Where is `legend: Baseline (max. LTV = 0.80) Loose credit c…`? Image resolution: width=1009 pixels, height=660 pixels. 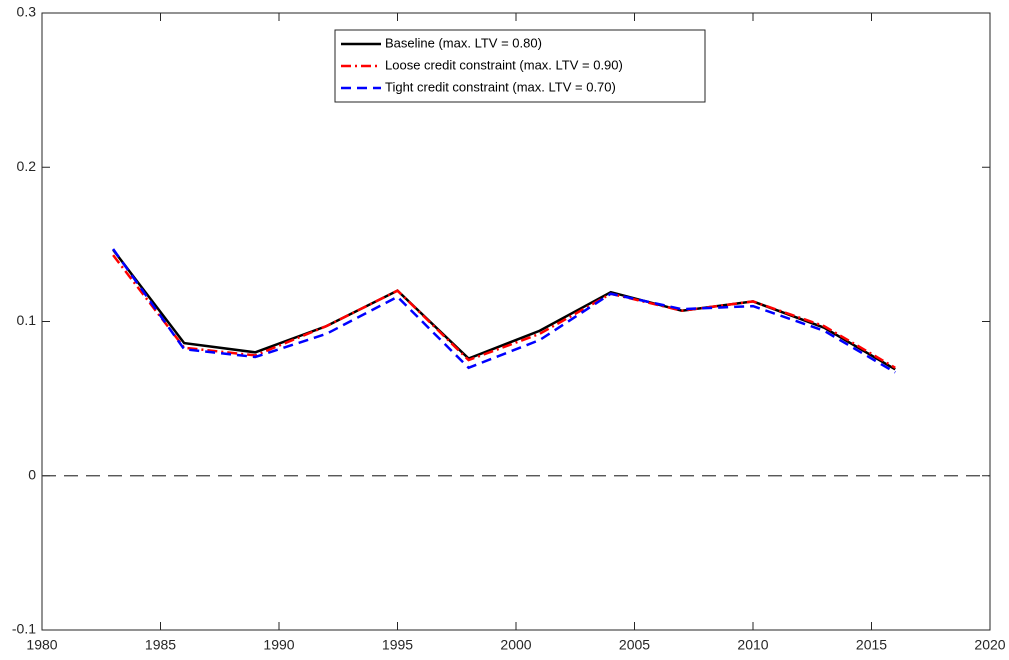
legend: Baseline (max. LTV = 0.80) Loose credit c… is located at coordinates (520, 66).